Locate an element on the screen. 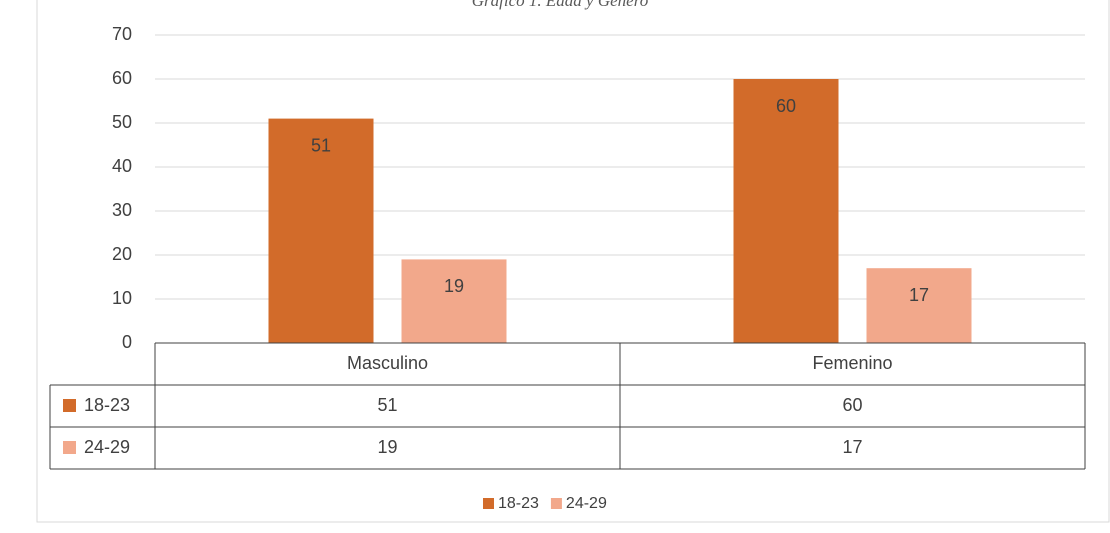 Image resolution: width=1110 pixels, height=533 pixels. table-series-name: 18-23 is located at coordinates (107, 405).